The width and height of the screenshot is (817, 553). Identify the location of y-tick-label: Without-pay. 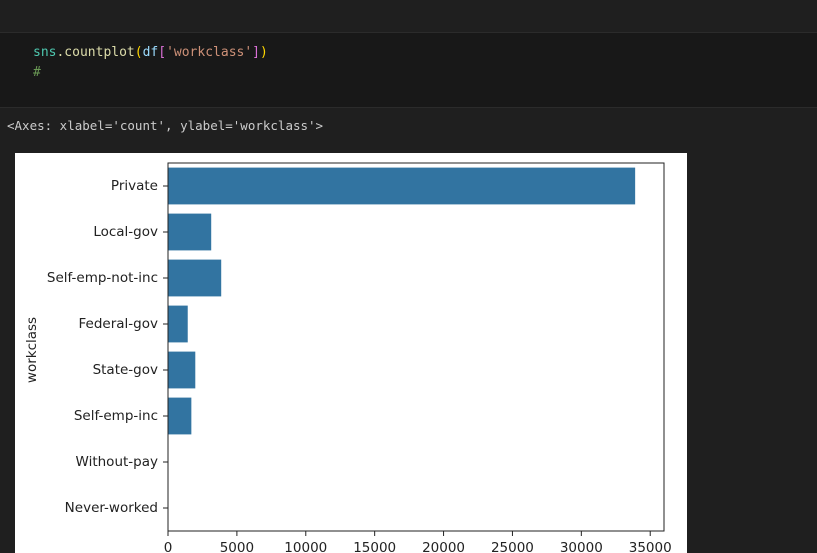
(117, 462).